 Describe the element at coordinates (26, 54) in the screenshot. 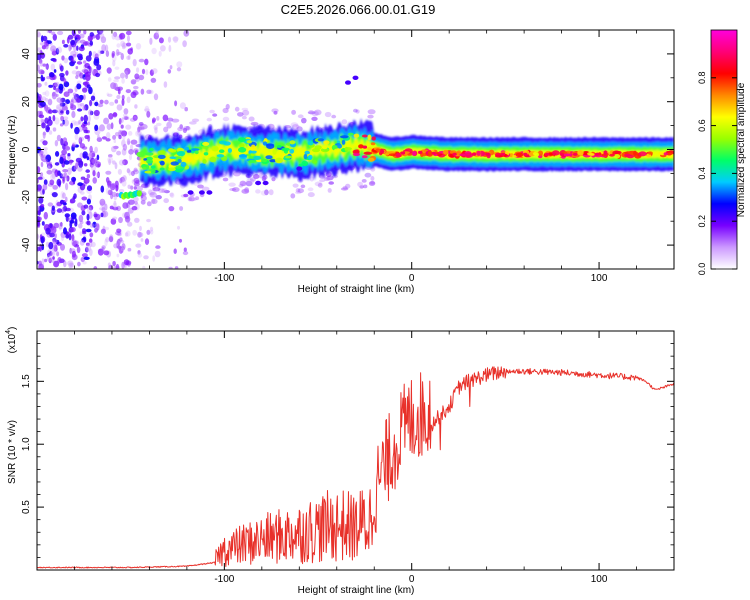

I see `y-tick-label: 40` at that location.